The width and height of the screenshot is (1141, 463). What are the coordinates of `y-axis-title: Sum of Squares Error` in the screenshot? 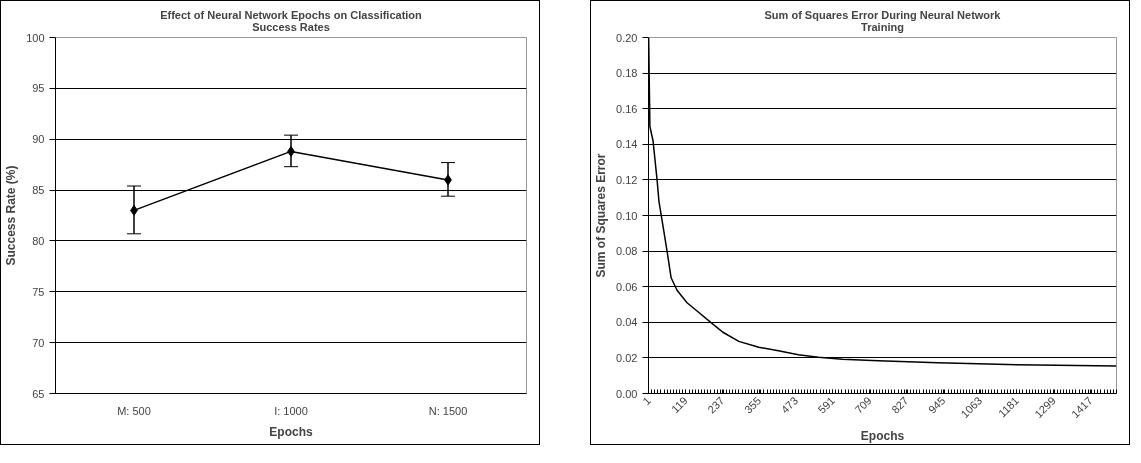 It's located at (601, 215).